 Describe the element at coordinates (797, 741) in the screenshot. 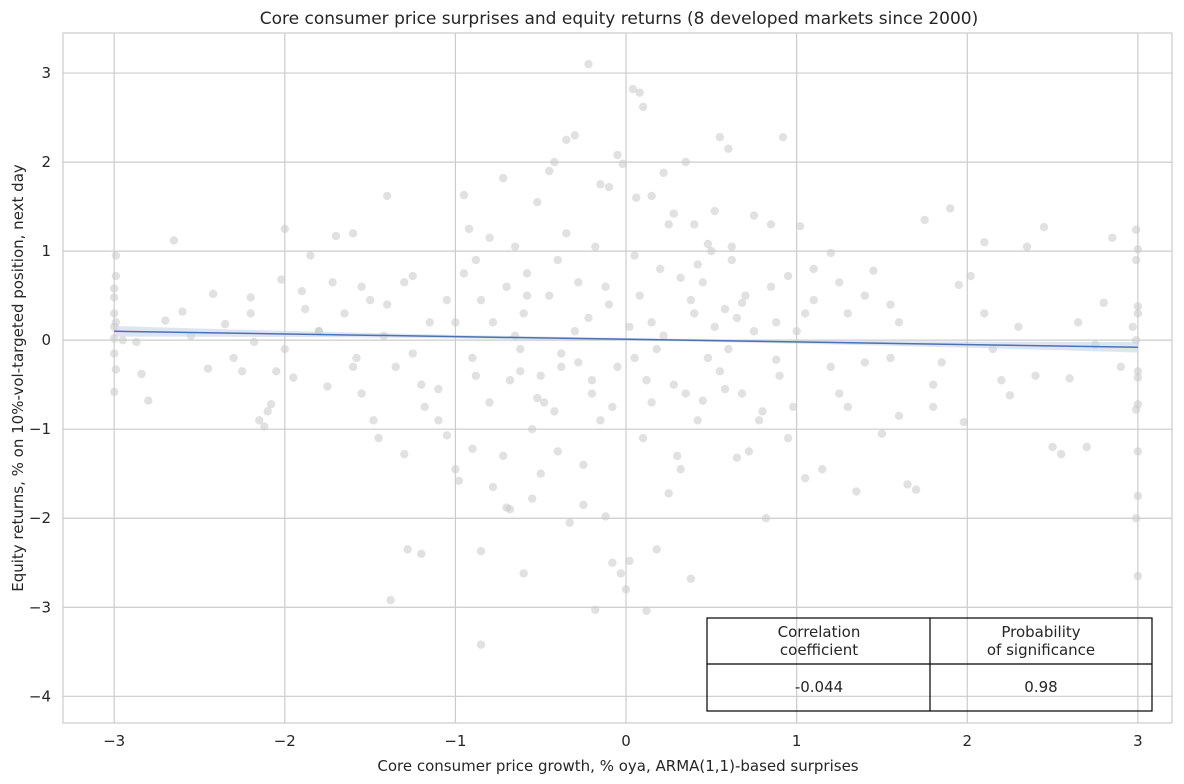

I see `x-tick-label: 1` at that location.